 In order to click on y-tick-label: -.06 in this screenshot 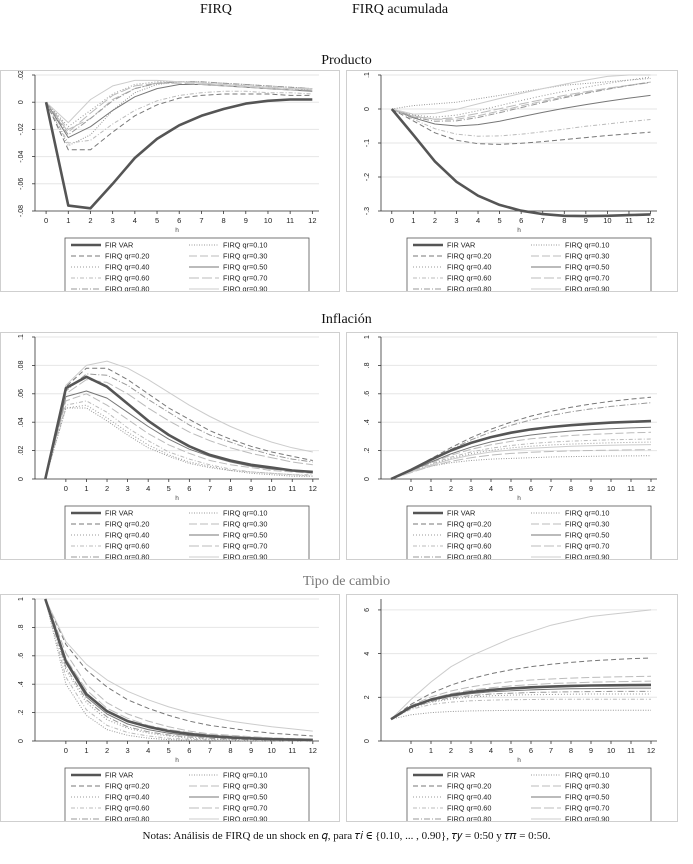, I will do `click(21, 184)`.